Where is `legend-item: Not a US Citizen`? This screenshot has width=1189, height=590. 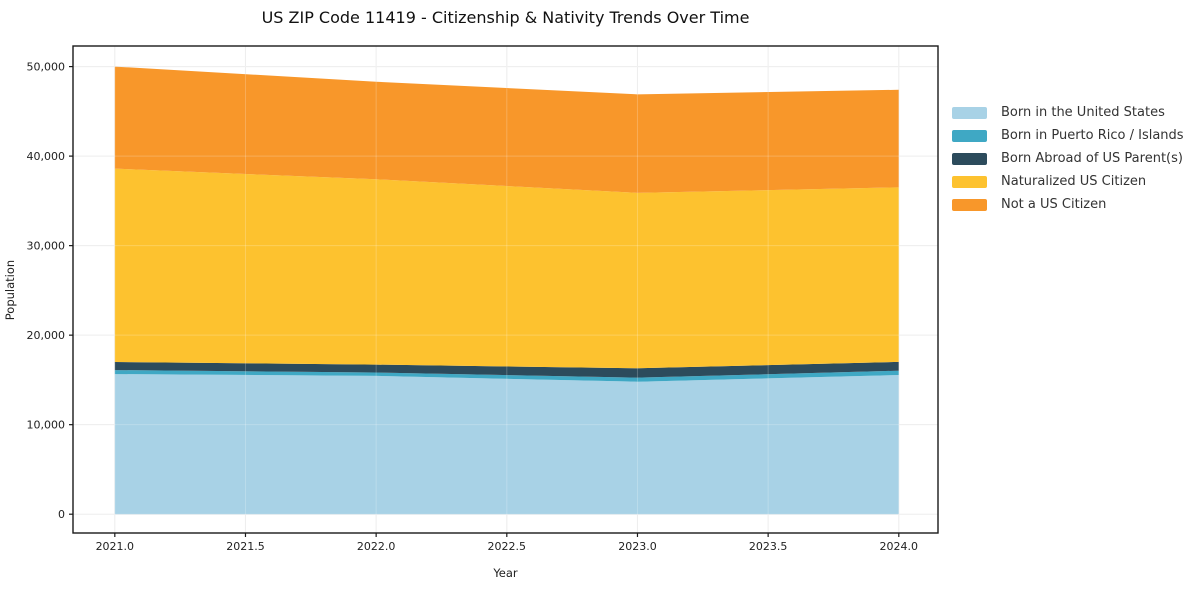 legend-item: Not a US Citizen is located at coordinates (1068, 204).